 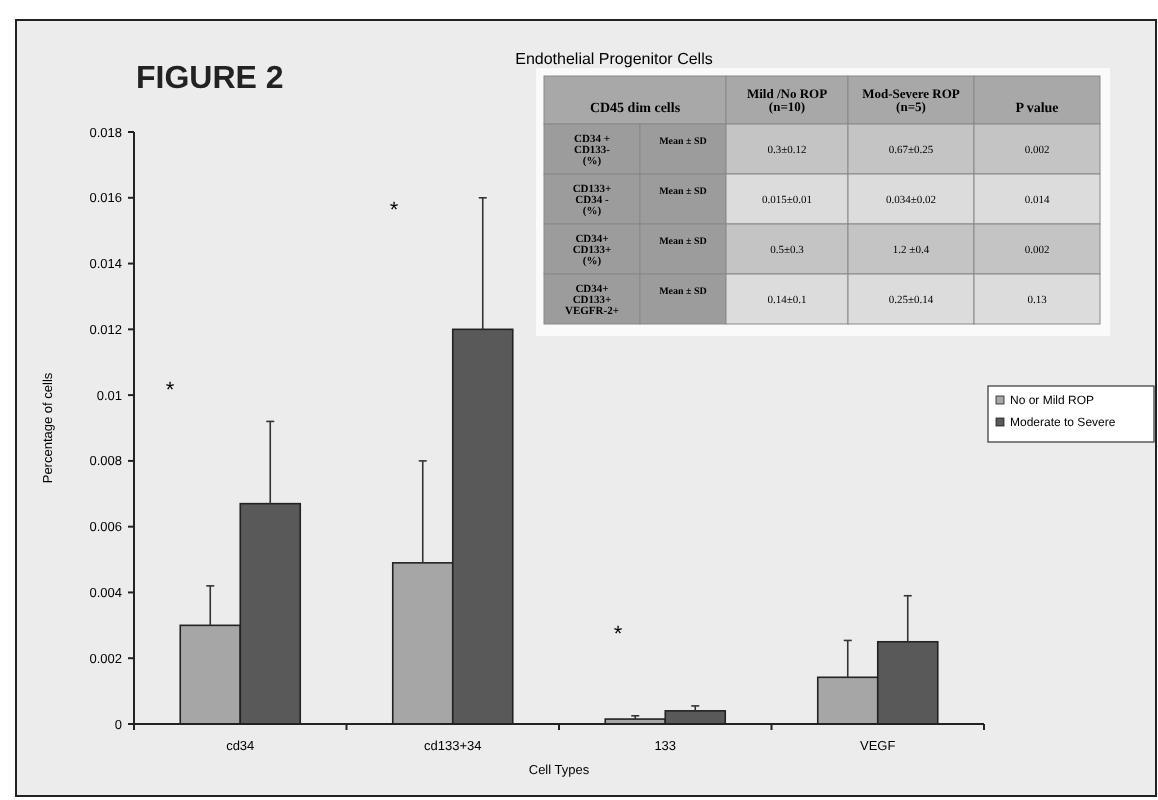 What do you see at coordinates (614, 59) in the screenshot?
I see `chart-title: Endothelial Progenitor Cells` at bounding box center [614, 59].